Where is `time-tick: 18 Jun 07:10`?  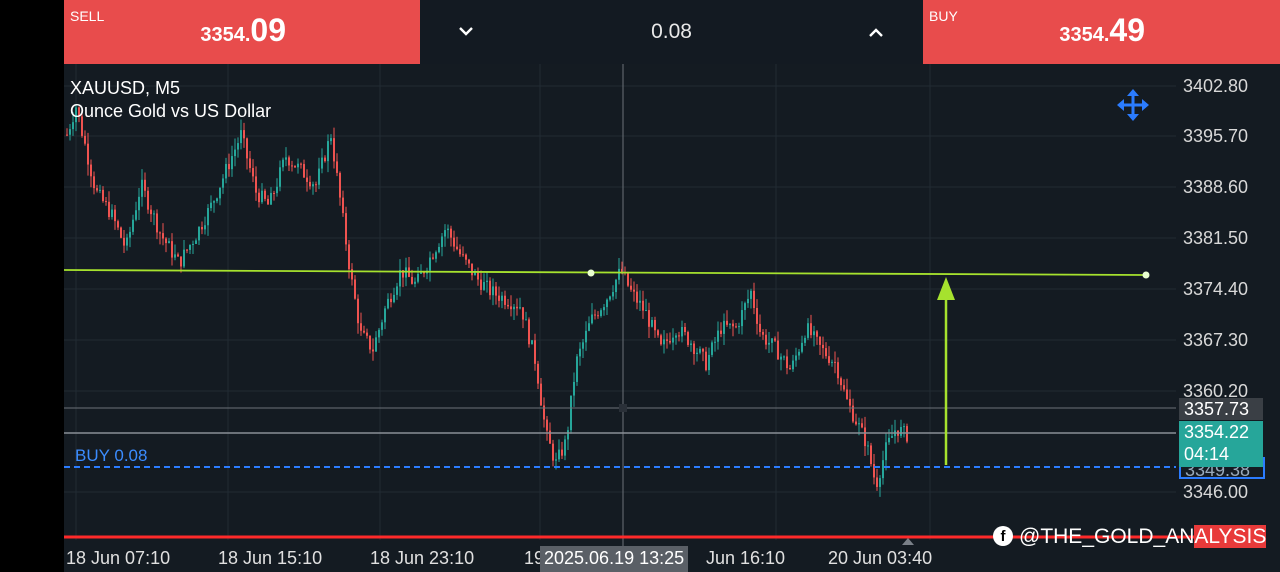 time-tick: 18 Jun 07:10 is located at coordinates (118, 558).